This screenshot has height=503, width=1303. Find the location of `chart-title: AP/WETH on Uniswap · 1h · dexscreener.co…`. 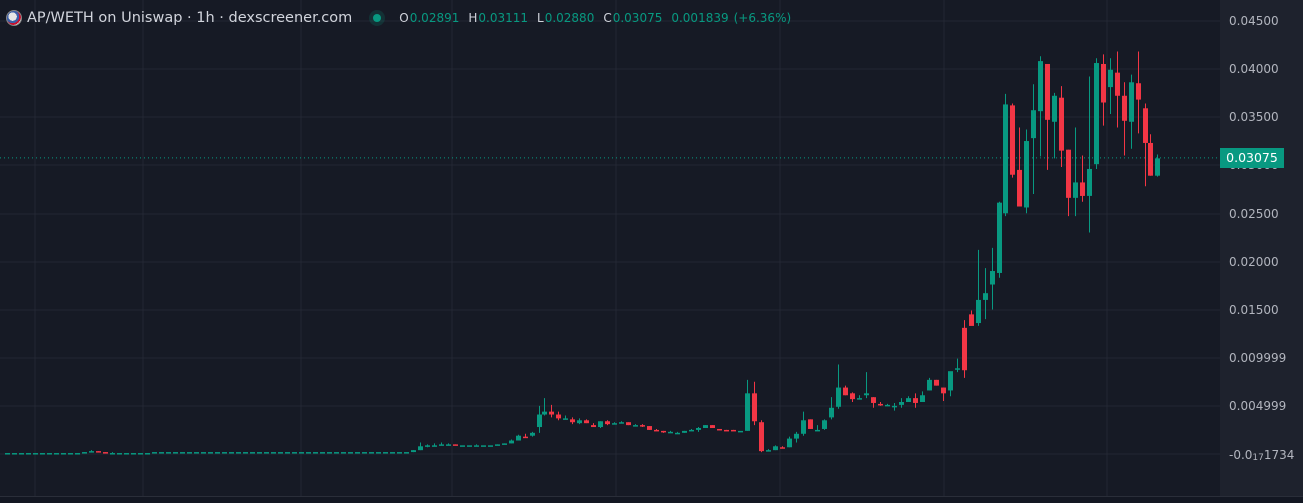

chart-title: AP/WETH on Uniswap · 1h · dexscreener.co… is located at coordinates (190, 18).